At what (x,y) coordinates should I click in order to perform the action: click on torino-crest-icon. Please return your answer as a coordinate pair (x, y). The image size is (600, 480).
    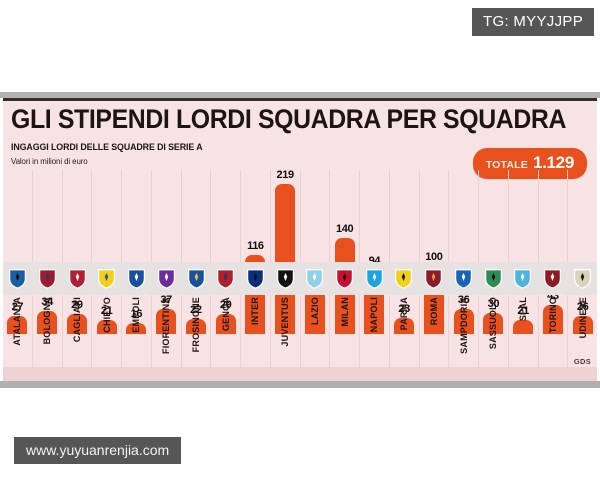
    Looking at the image, I should click on (552, 279).